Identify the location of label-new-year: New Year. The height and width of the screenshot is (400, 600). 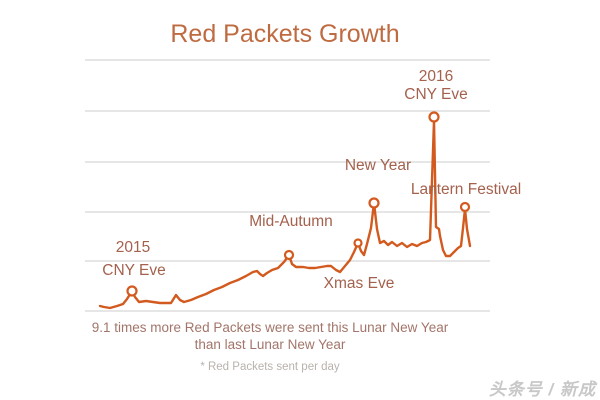
(378, 165).